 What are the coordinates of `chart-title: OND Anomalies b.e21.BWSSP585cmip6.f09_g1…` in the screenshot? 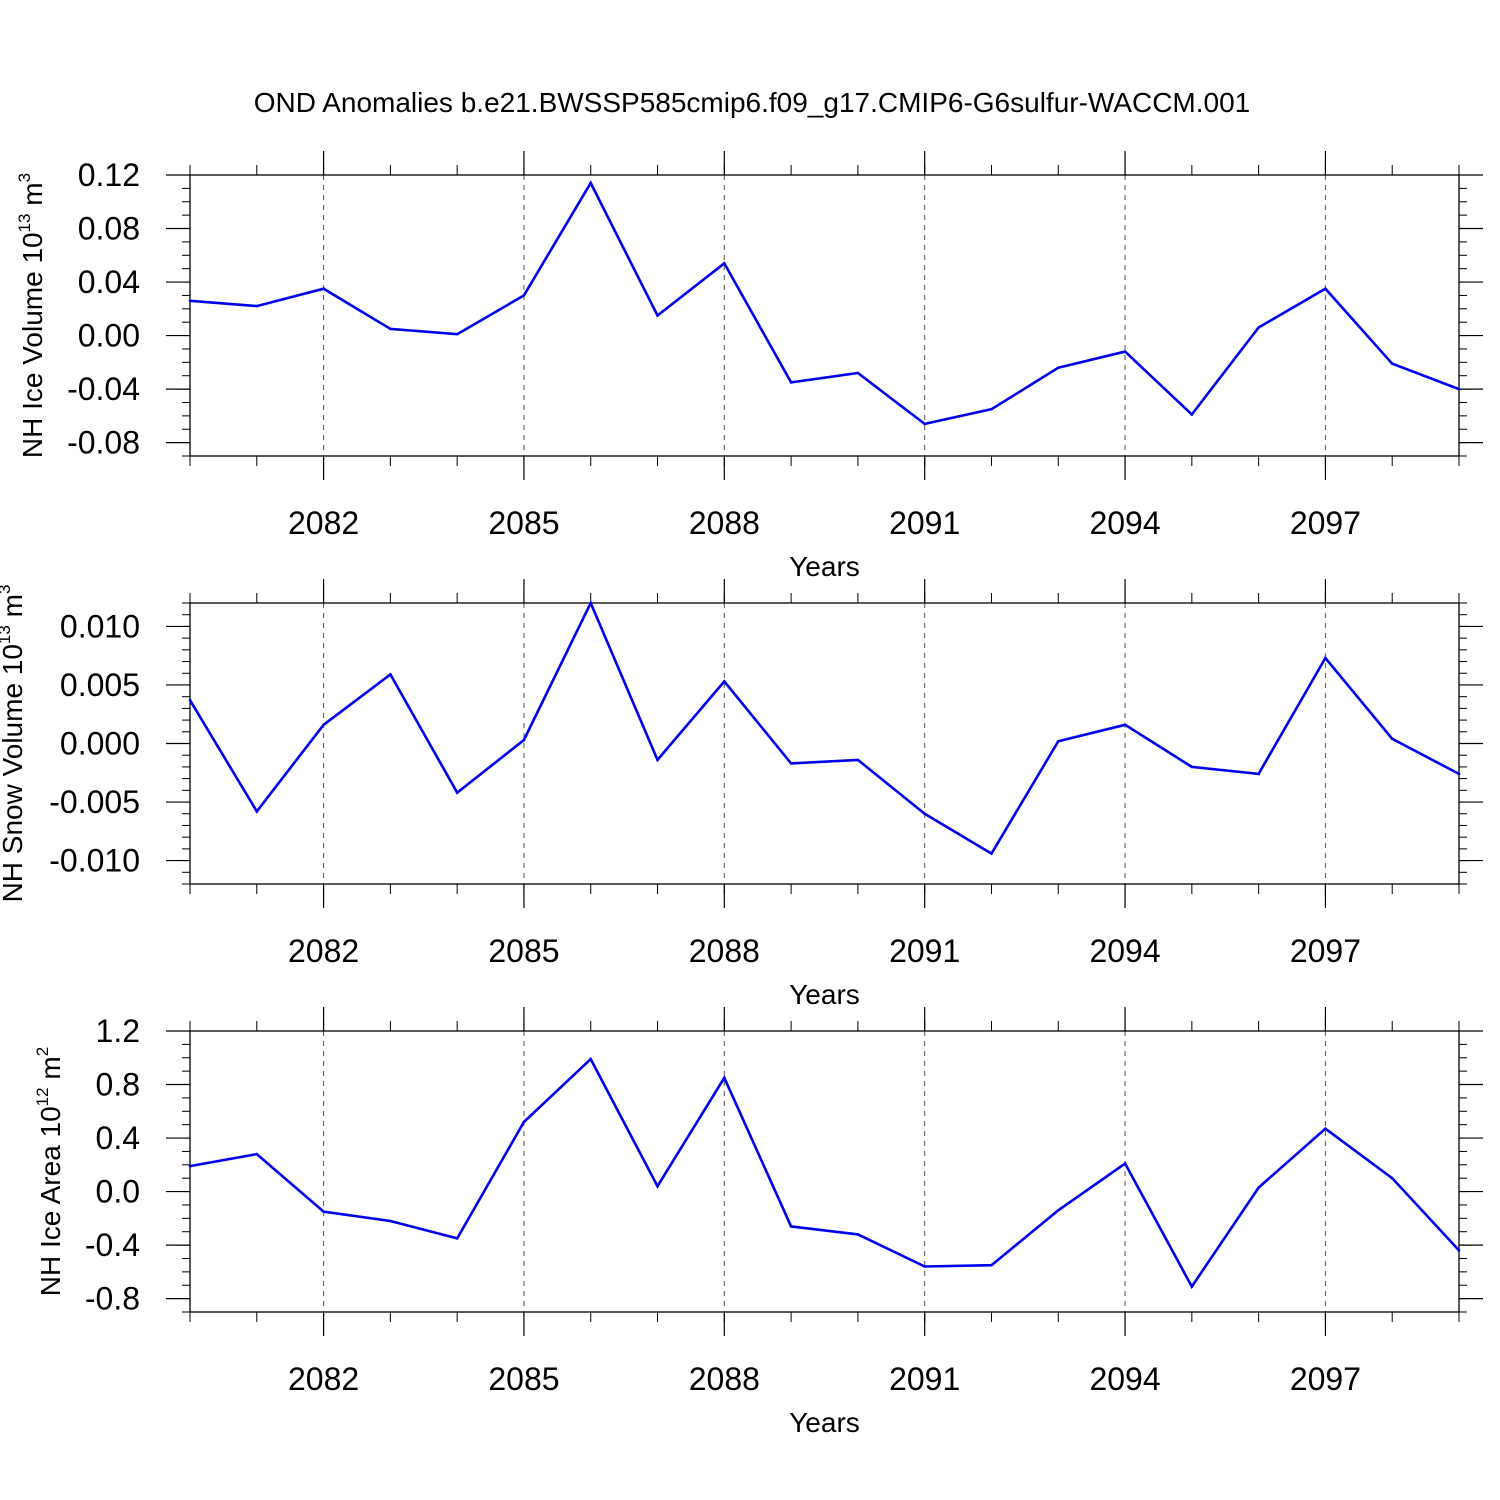 It's located at (752, 102).